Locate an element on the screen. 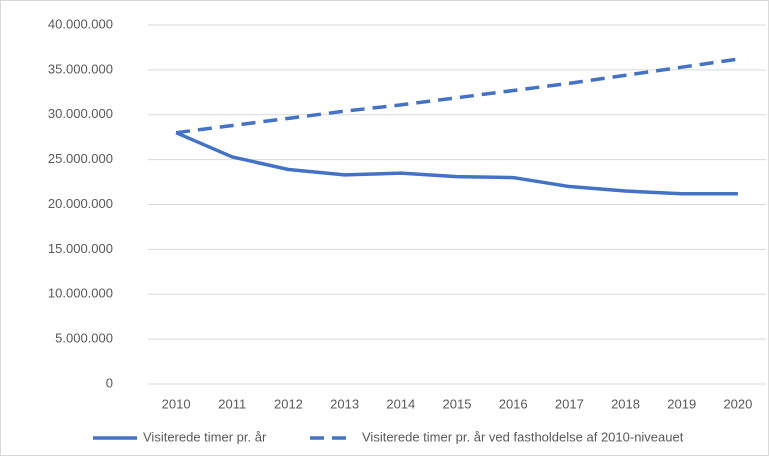 This screenshot has height=461, width=770. x-tick-label: 2013 is located at coordinates (344, 403).